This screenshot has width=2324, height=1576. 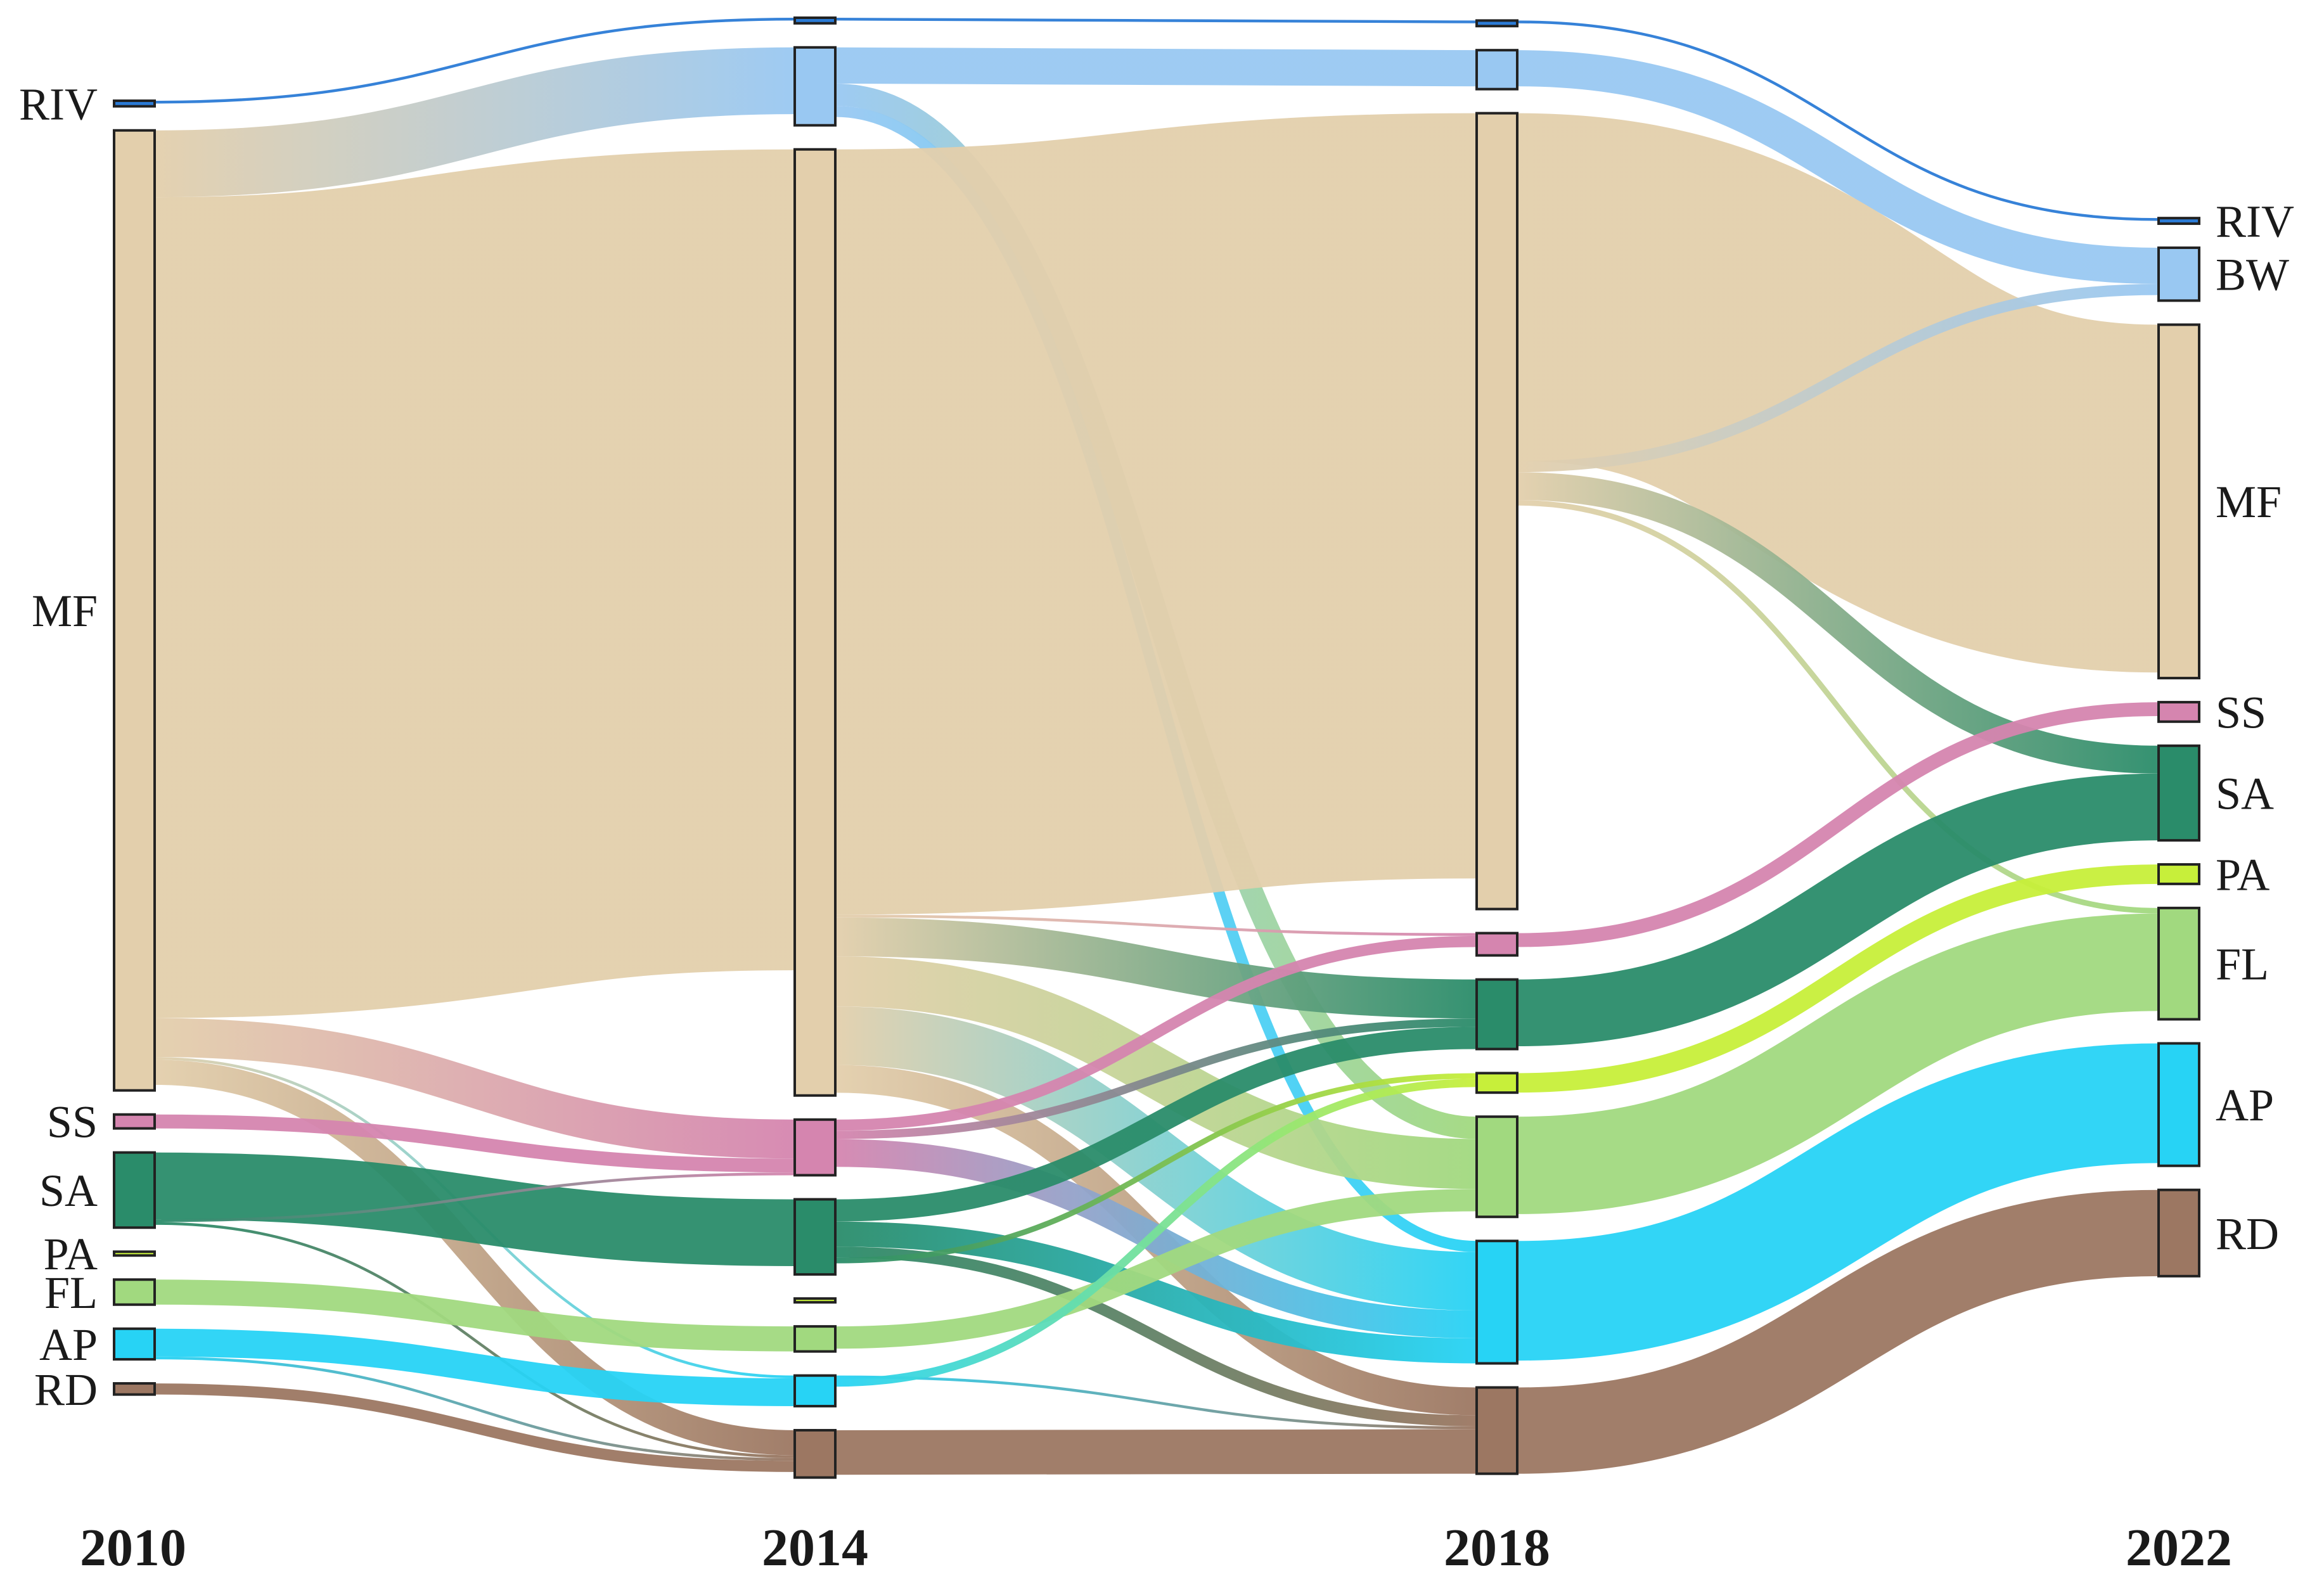 I want to click on label-2022-riv: RIV, so click(x=2255, y=221).